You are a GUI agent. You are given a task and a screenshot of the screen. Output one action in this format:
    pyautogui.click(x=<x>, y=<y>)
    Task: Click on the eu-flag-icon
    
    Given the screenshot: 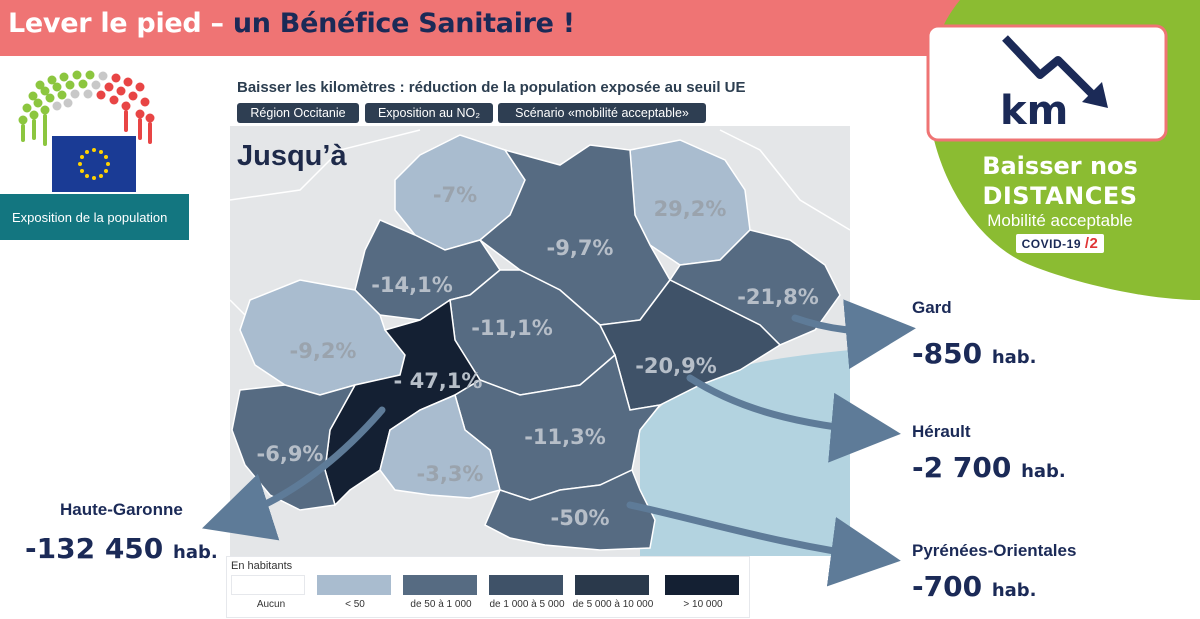 What is the action you would take?
    pyautogui.click(x=94, y=164)
    